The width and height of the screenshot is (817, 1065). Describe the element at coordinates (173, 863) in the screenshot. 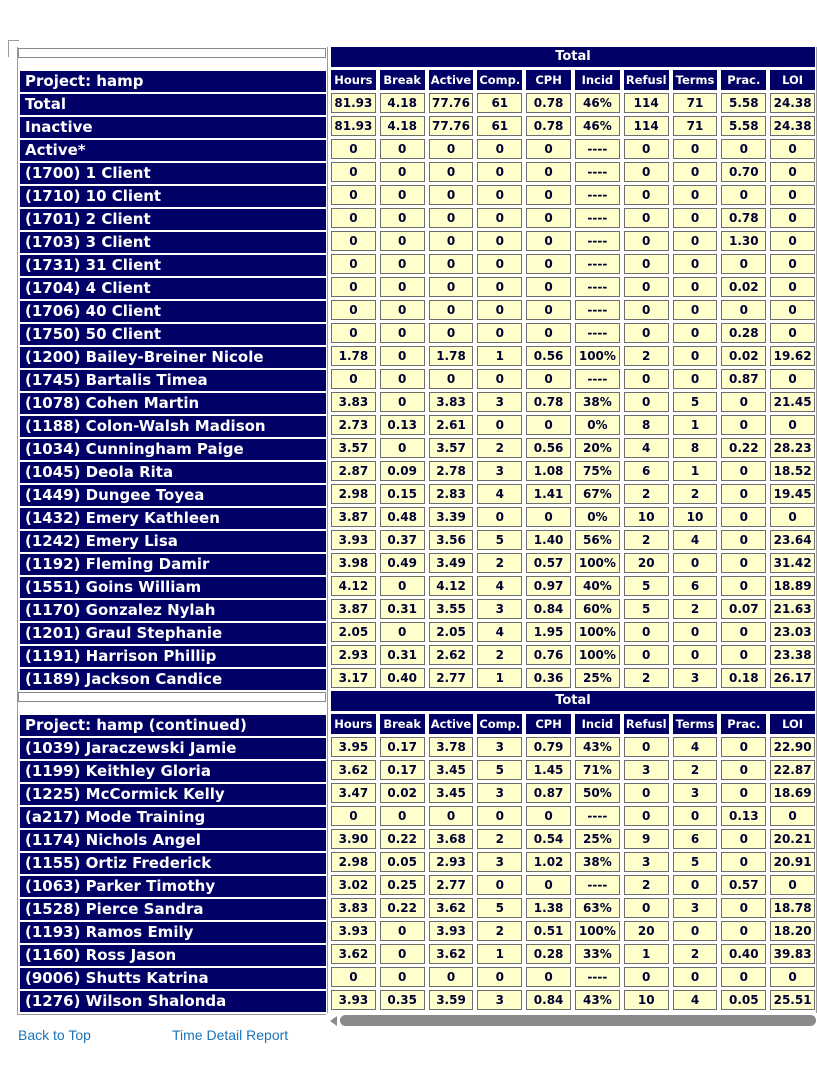

I see `row-label: (1155) Ortiz Frederick` at that location.